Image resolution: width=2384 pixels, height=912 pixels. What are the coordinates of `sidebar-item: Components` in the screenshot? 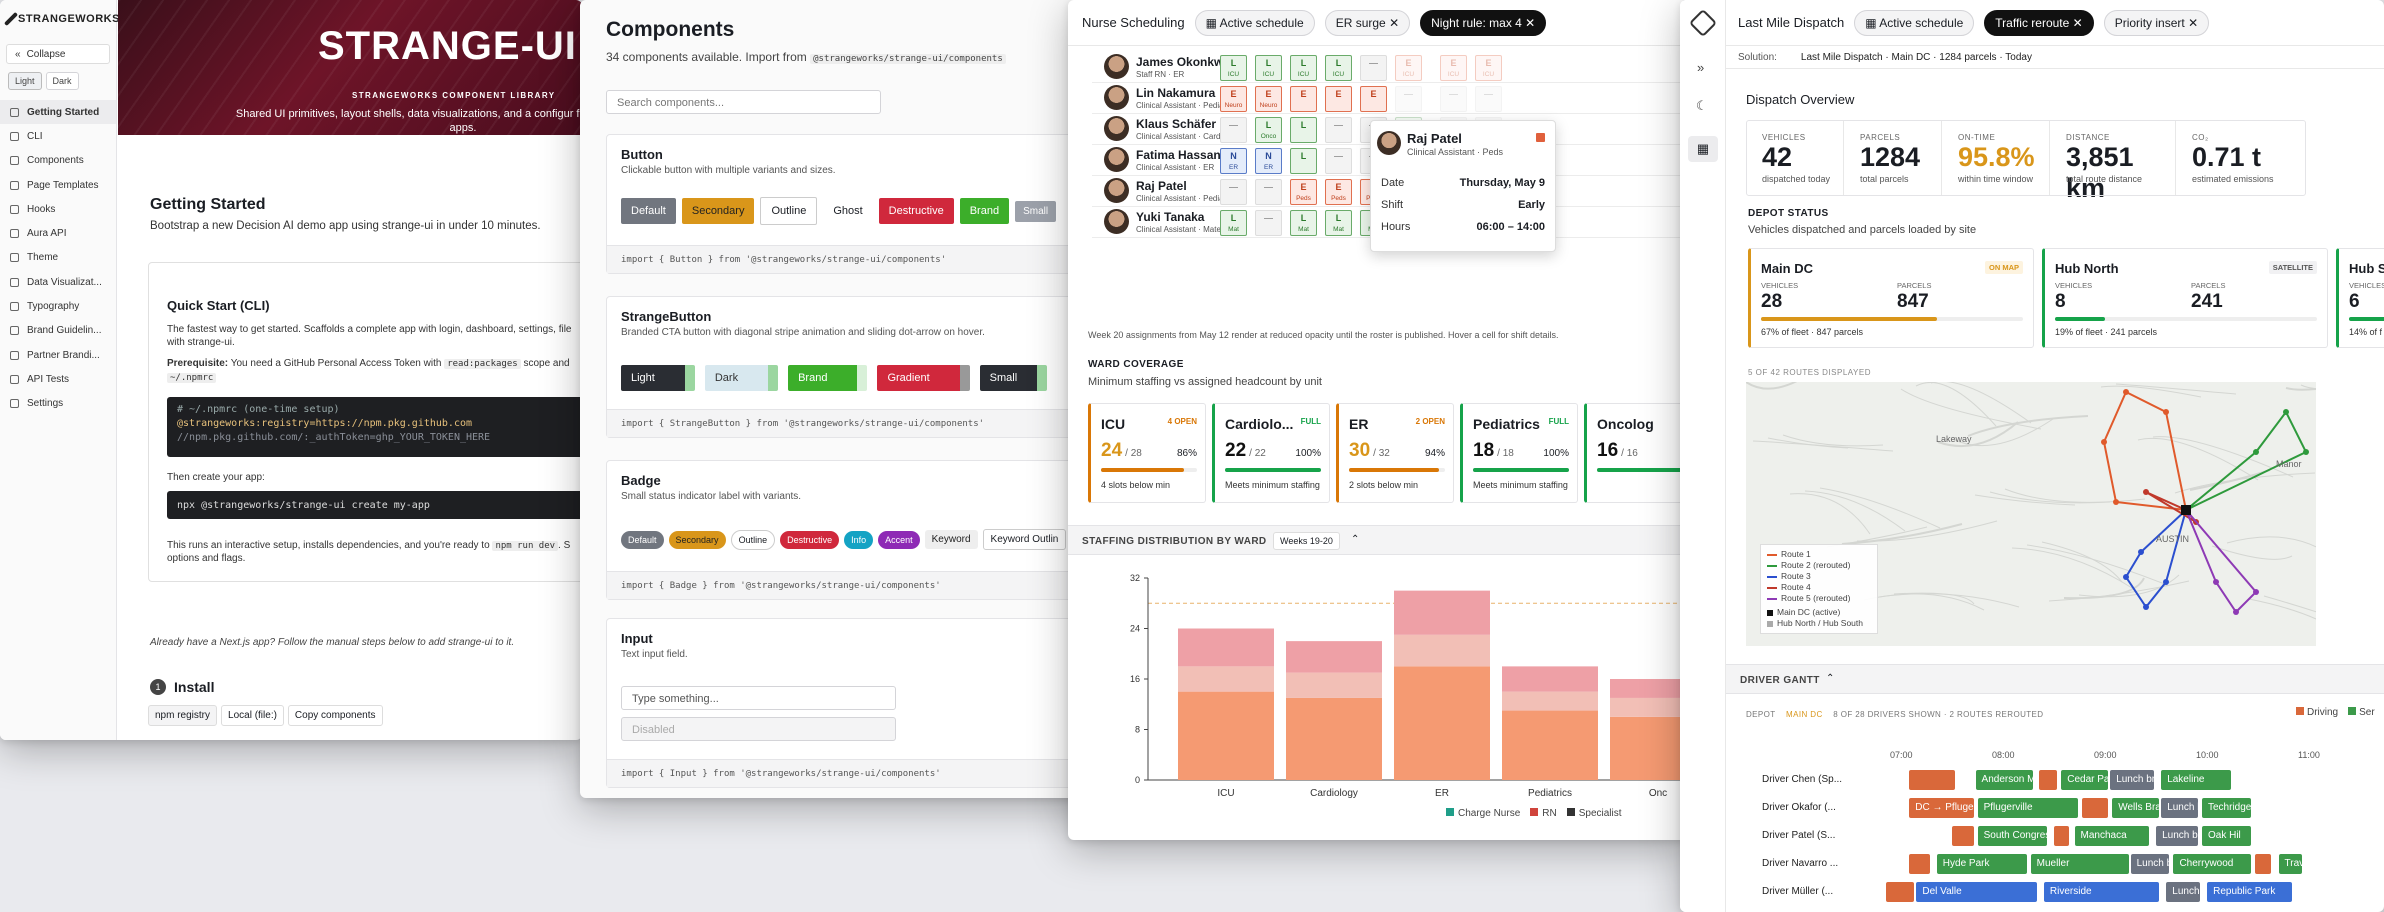 It's located at (58, 161).